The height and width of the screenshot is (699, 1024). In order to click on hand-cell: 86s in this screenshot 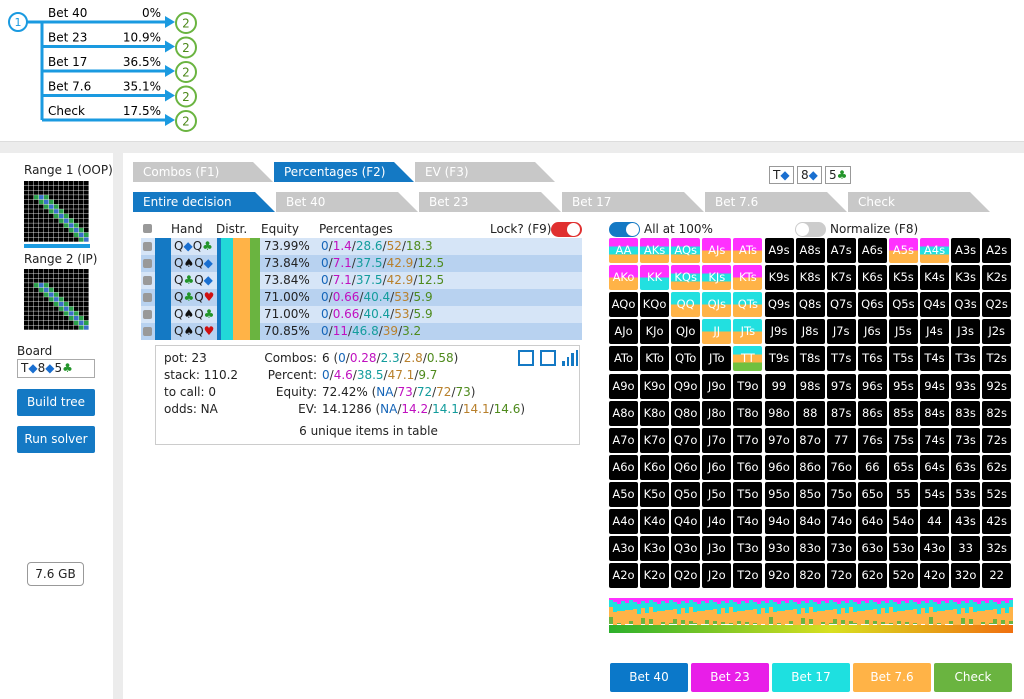, I will do `click(872, 413)`.